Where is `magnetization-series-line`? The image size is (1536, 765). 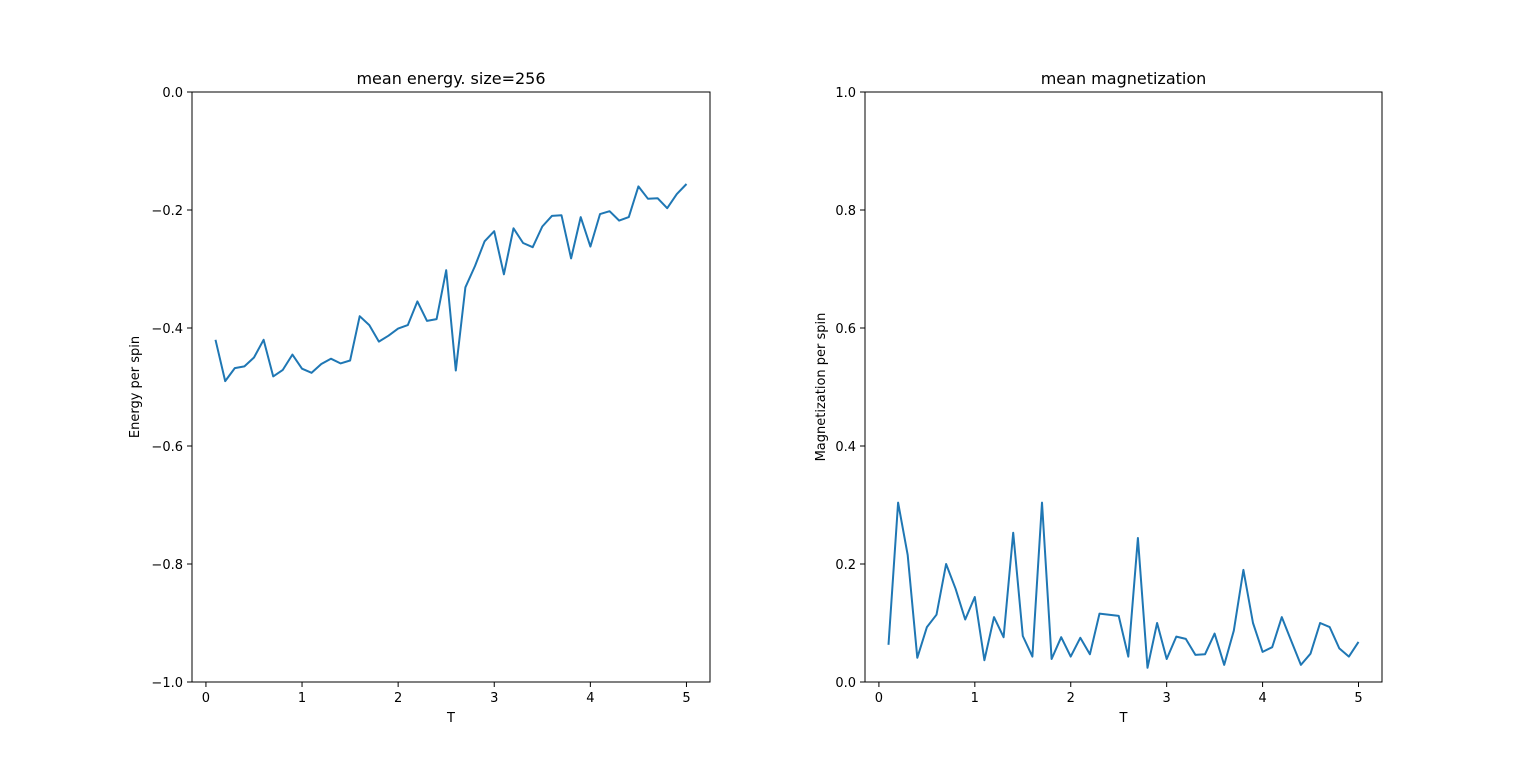 magnetization-series-line is located at coordinates (1123, 585).